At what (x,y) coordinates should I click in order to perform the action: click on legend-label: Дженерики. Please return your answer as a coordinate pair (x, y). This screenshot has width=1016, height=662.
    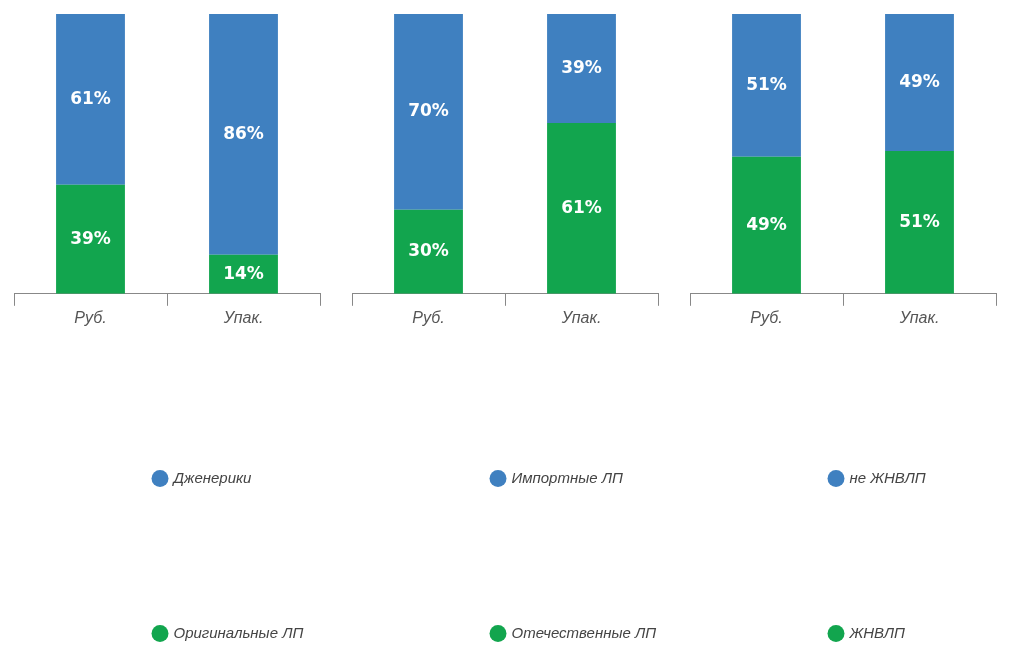
    Looking at the image, I should click on (212, 477).